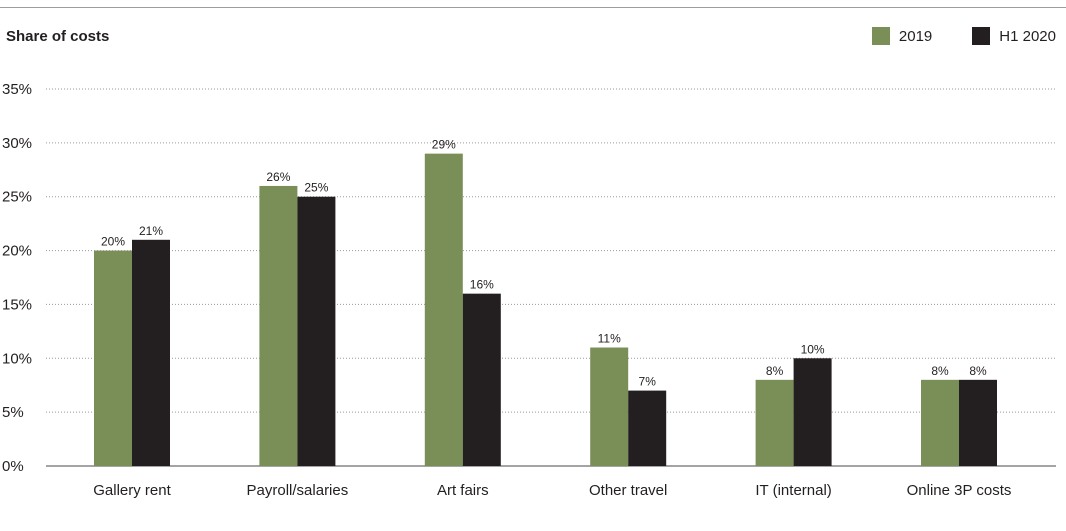 The height and width of the screenshot is (531, 1066). What do you see at coordinates (915, 36) in the screenshot?
I see `legend-label-2019: 2019` at bounding box center [915, 36].